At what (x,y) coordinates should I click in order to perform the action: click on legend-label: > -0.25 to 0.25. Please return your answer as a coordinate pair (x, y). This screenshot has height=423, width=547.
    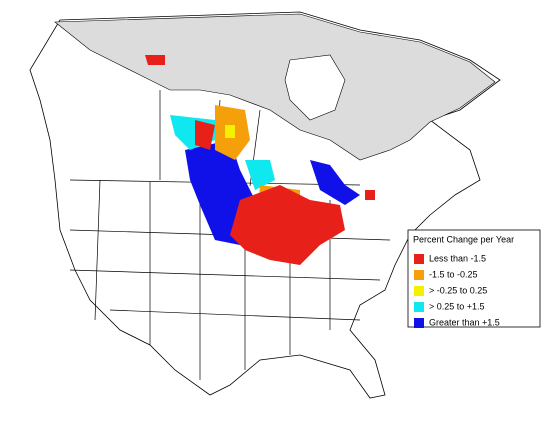
    Looking at the image, I should click on (458, 290).